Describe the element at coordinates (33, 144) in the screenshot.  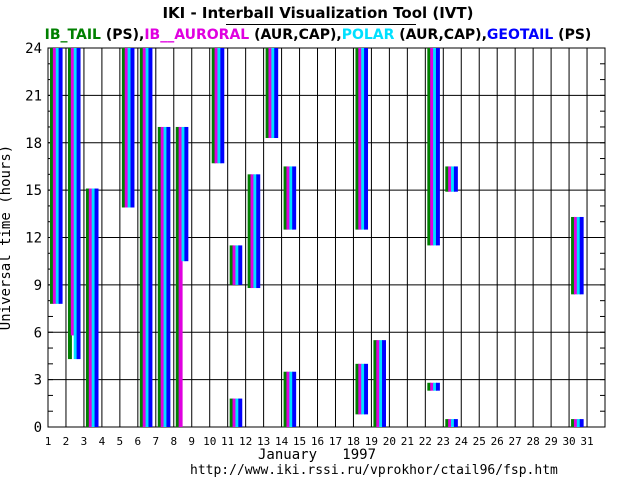
I see `y-tick-label: 18` at that location.